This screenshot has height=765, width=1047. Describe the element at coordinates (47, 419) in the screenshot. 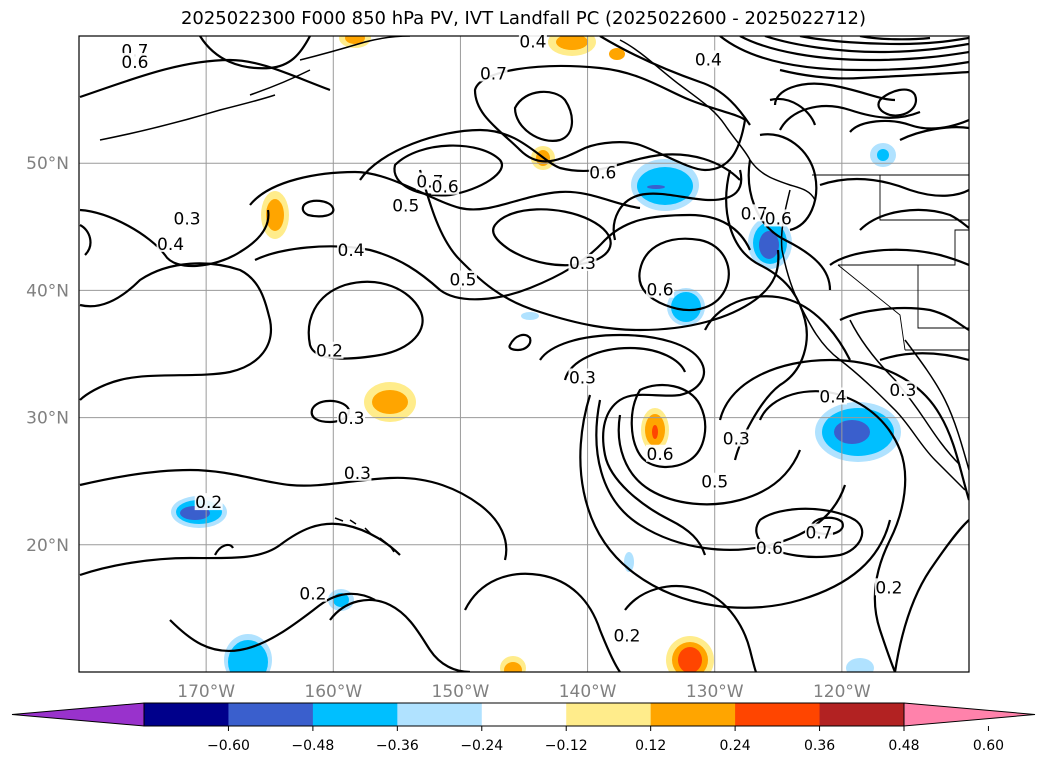

I see `lat-label: 30°N` at that location.